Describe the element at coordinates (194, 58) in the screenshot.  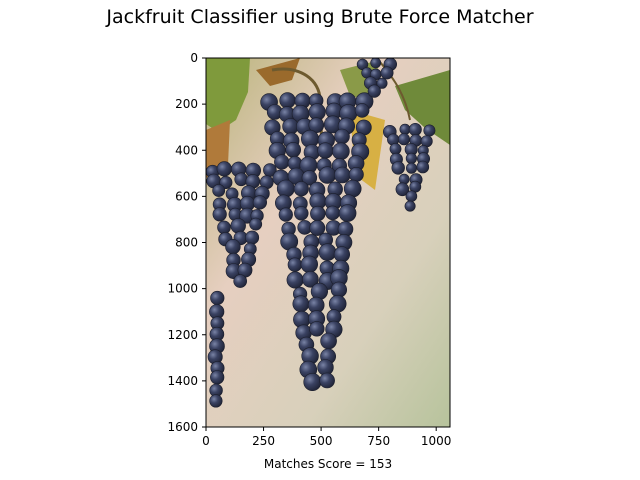
I see `y-tick-label: 0` at that location.